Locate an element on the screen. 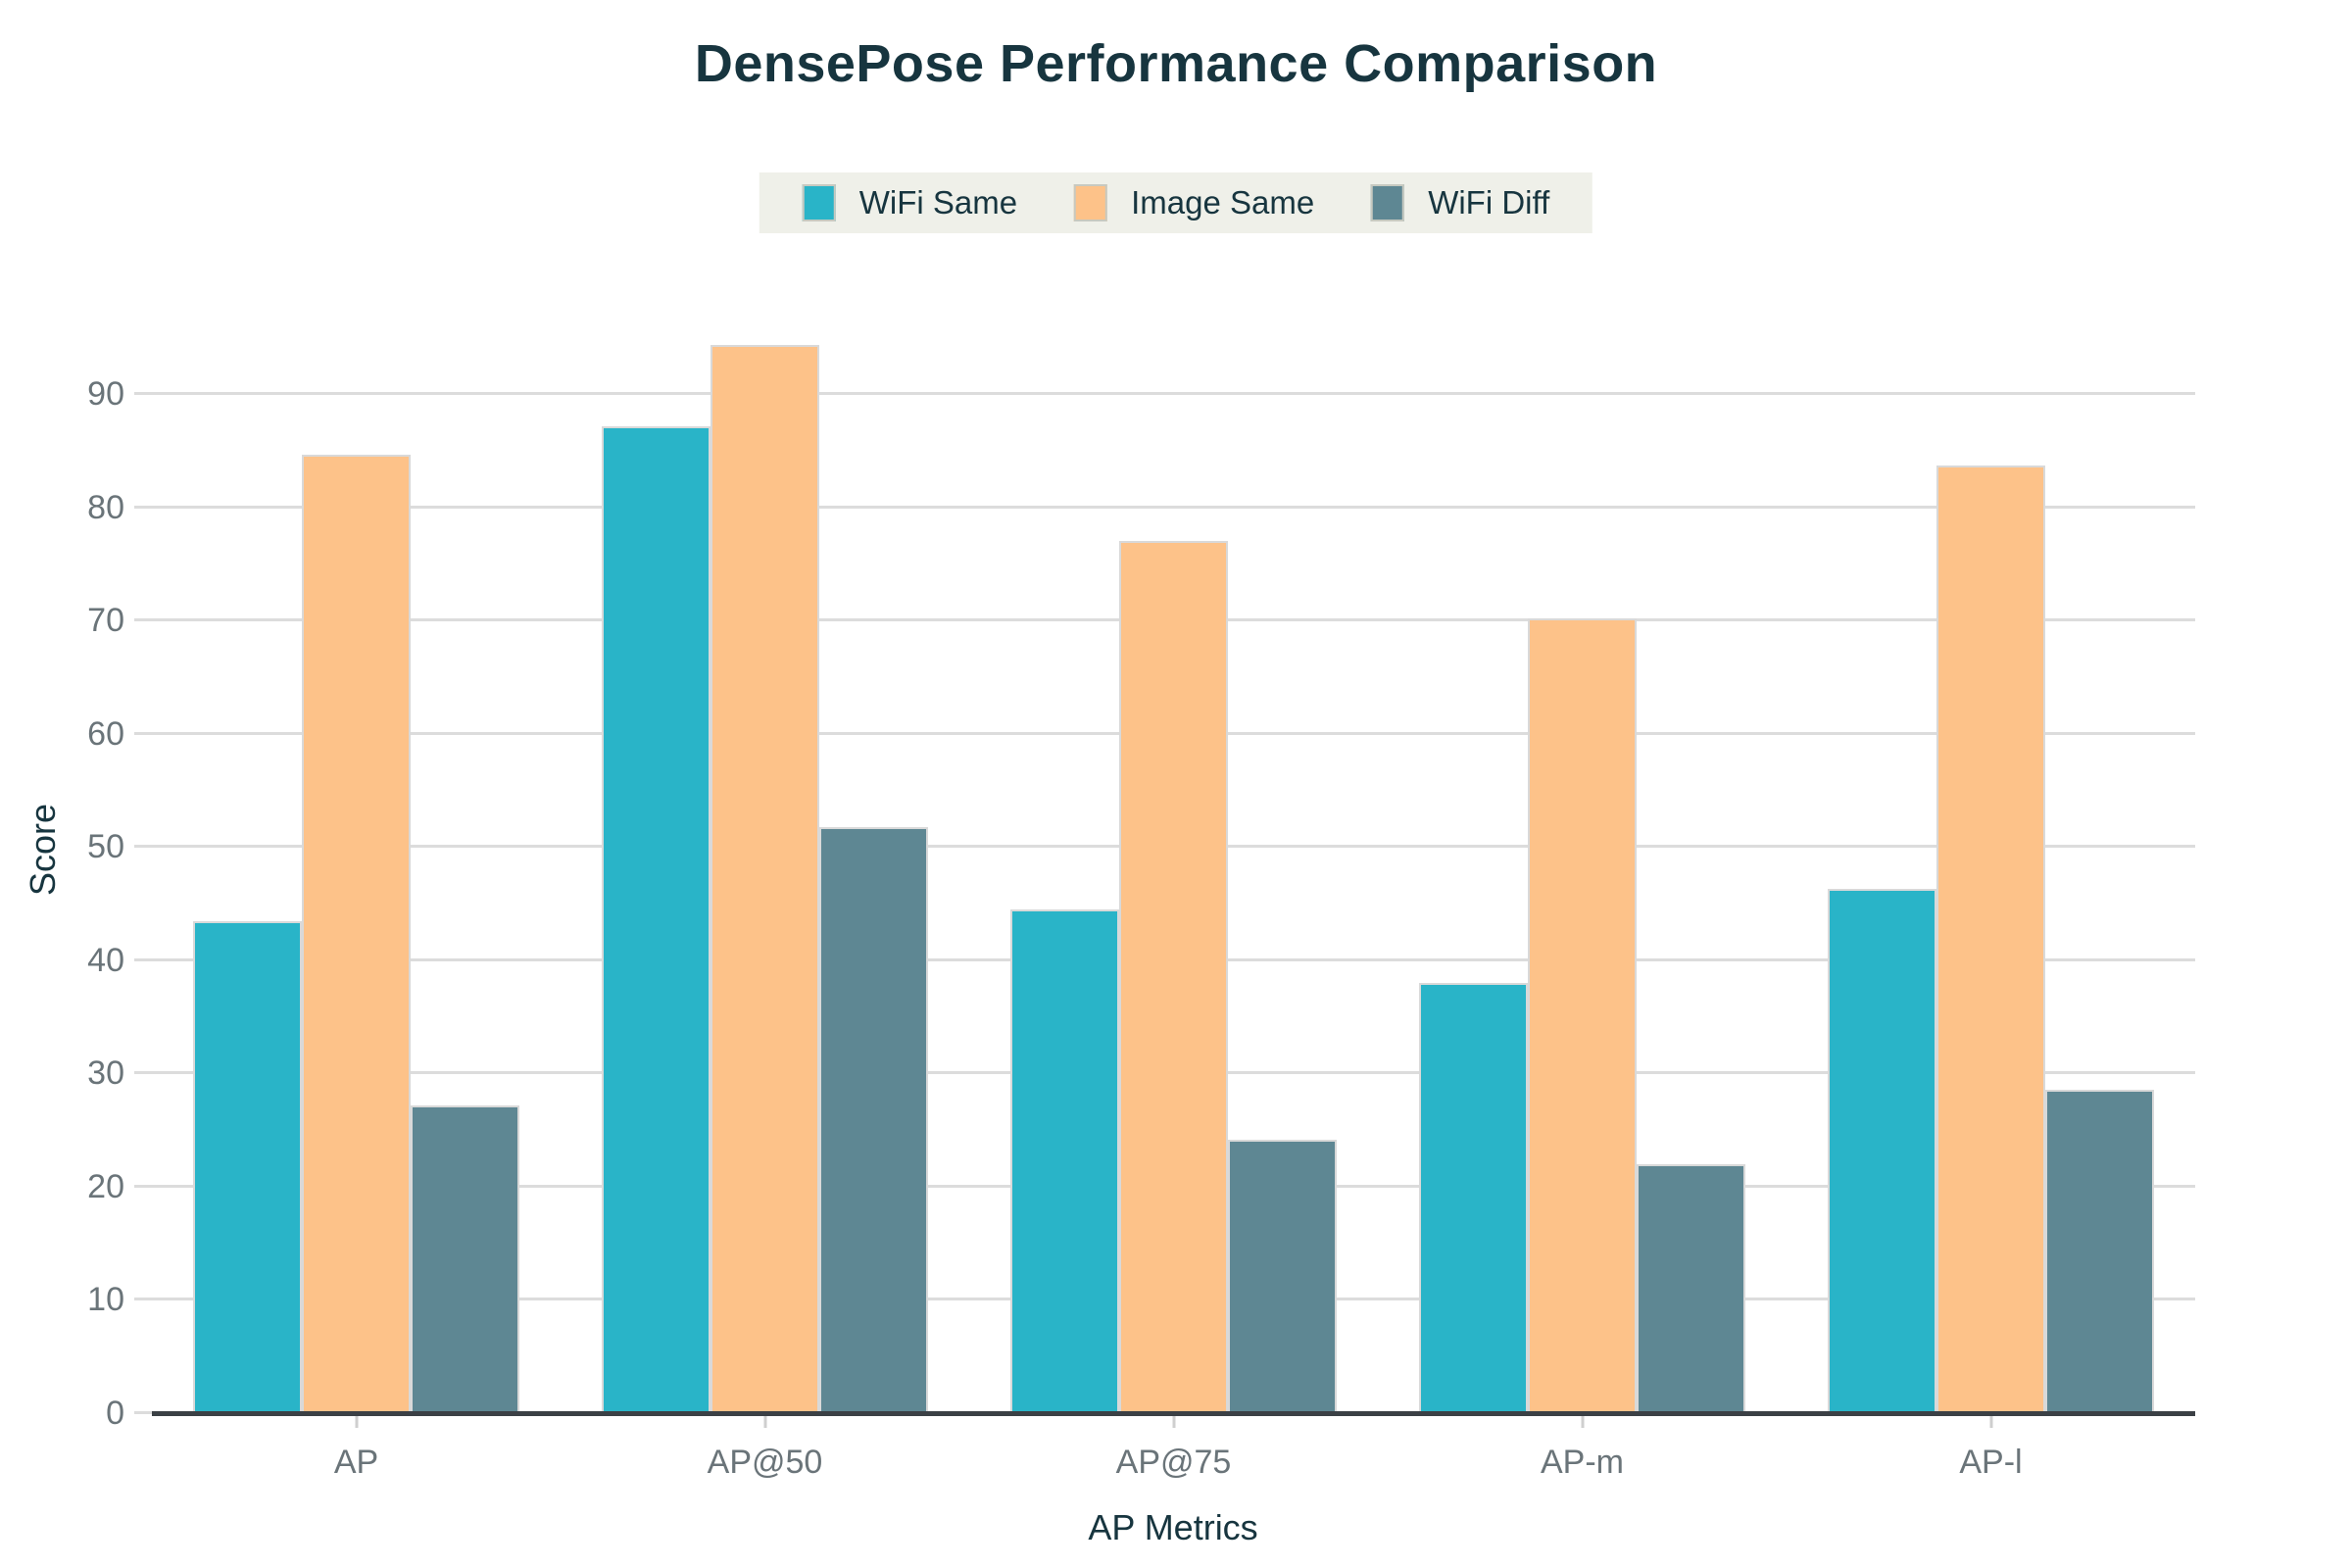 This screenshot has height=1568, width=2352. y-tick-label-0: 0 is located at coordinates (115, 1413).